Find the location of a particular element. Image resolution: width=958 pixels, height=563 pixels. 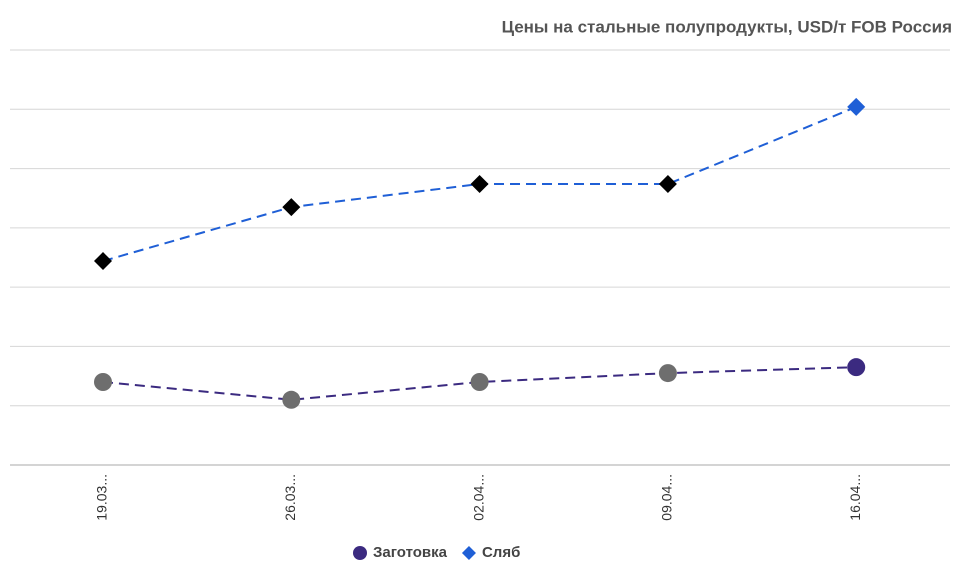

legend-label: Сляб is located at coordinates (501, 552).